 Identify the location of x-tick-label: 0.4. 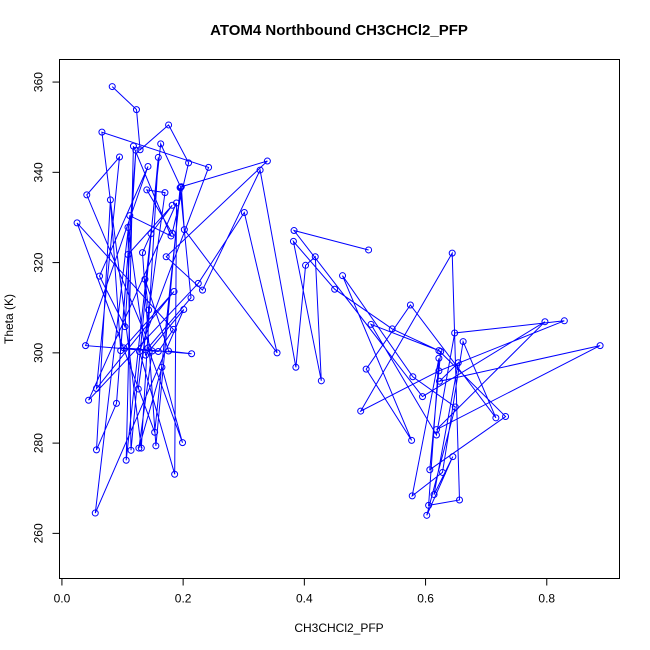
(304, 599).